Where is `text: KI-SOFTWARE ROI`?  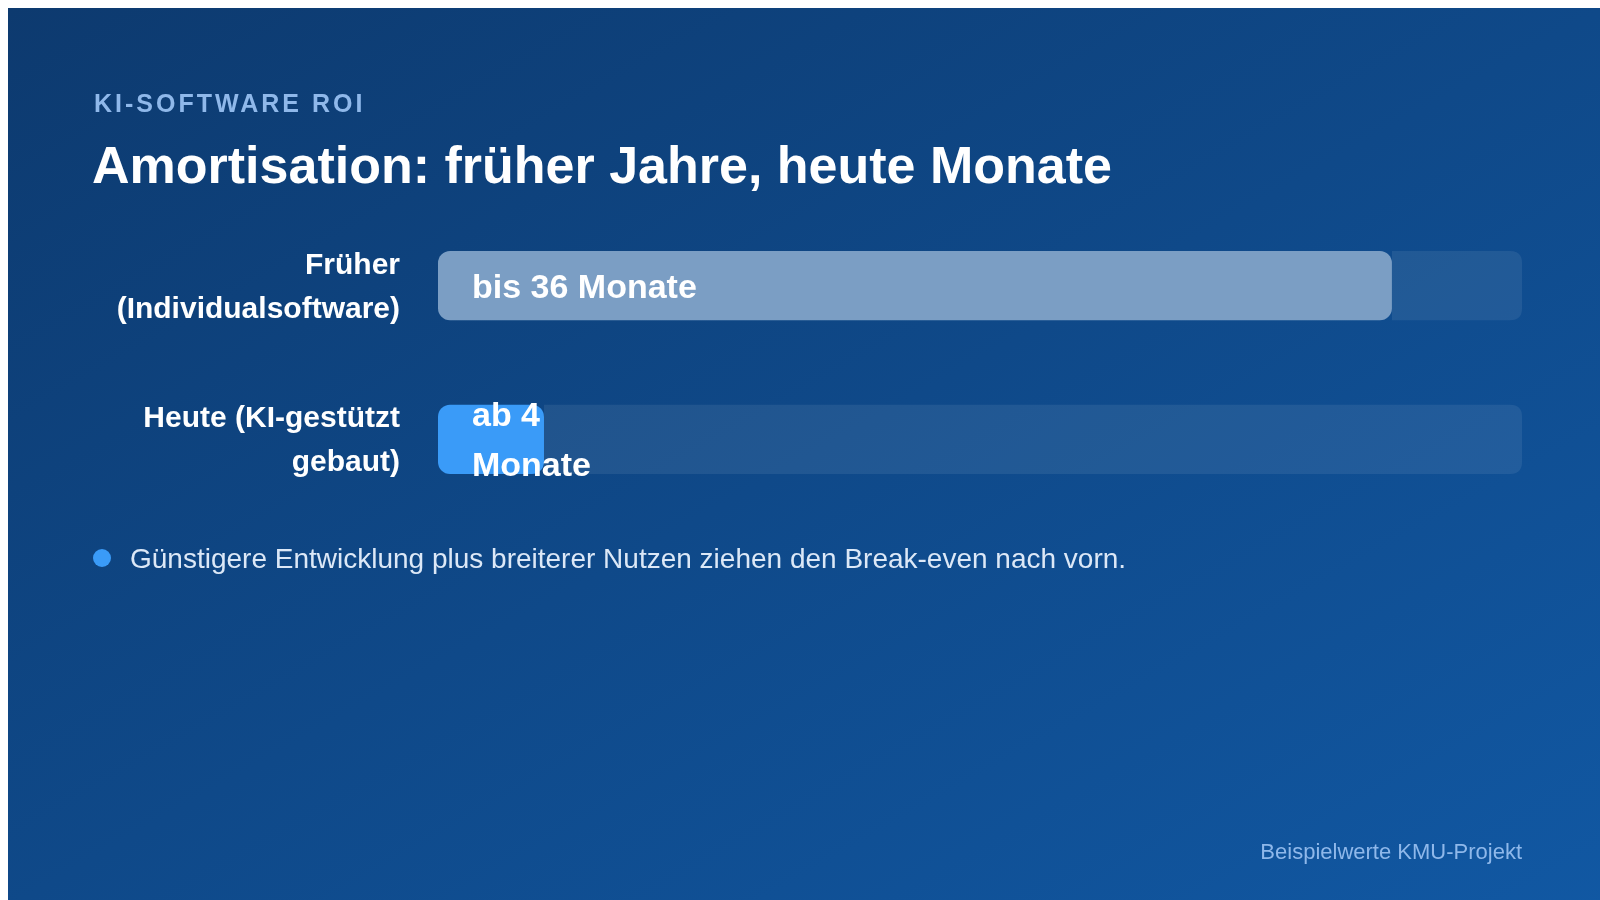
text: KI-SOFTWARE ROI is located at coordinates (230, 103).